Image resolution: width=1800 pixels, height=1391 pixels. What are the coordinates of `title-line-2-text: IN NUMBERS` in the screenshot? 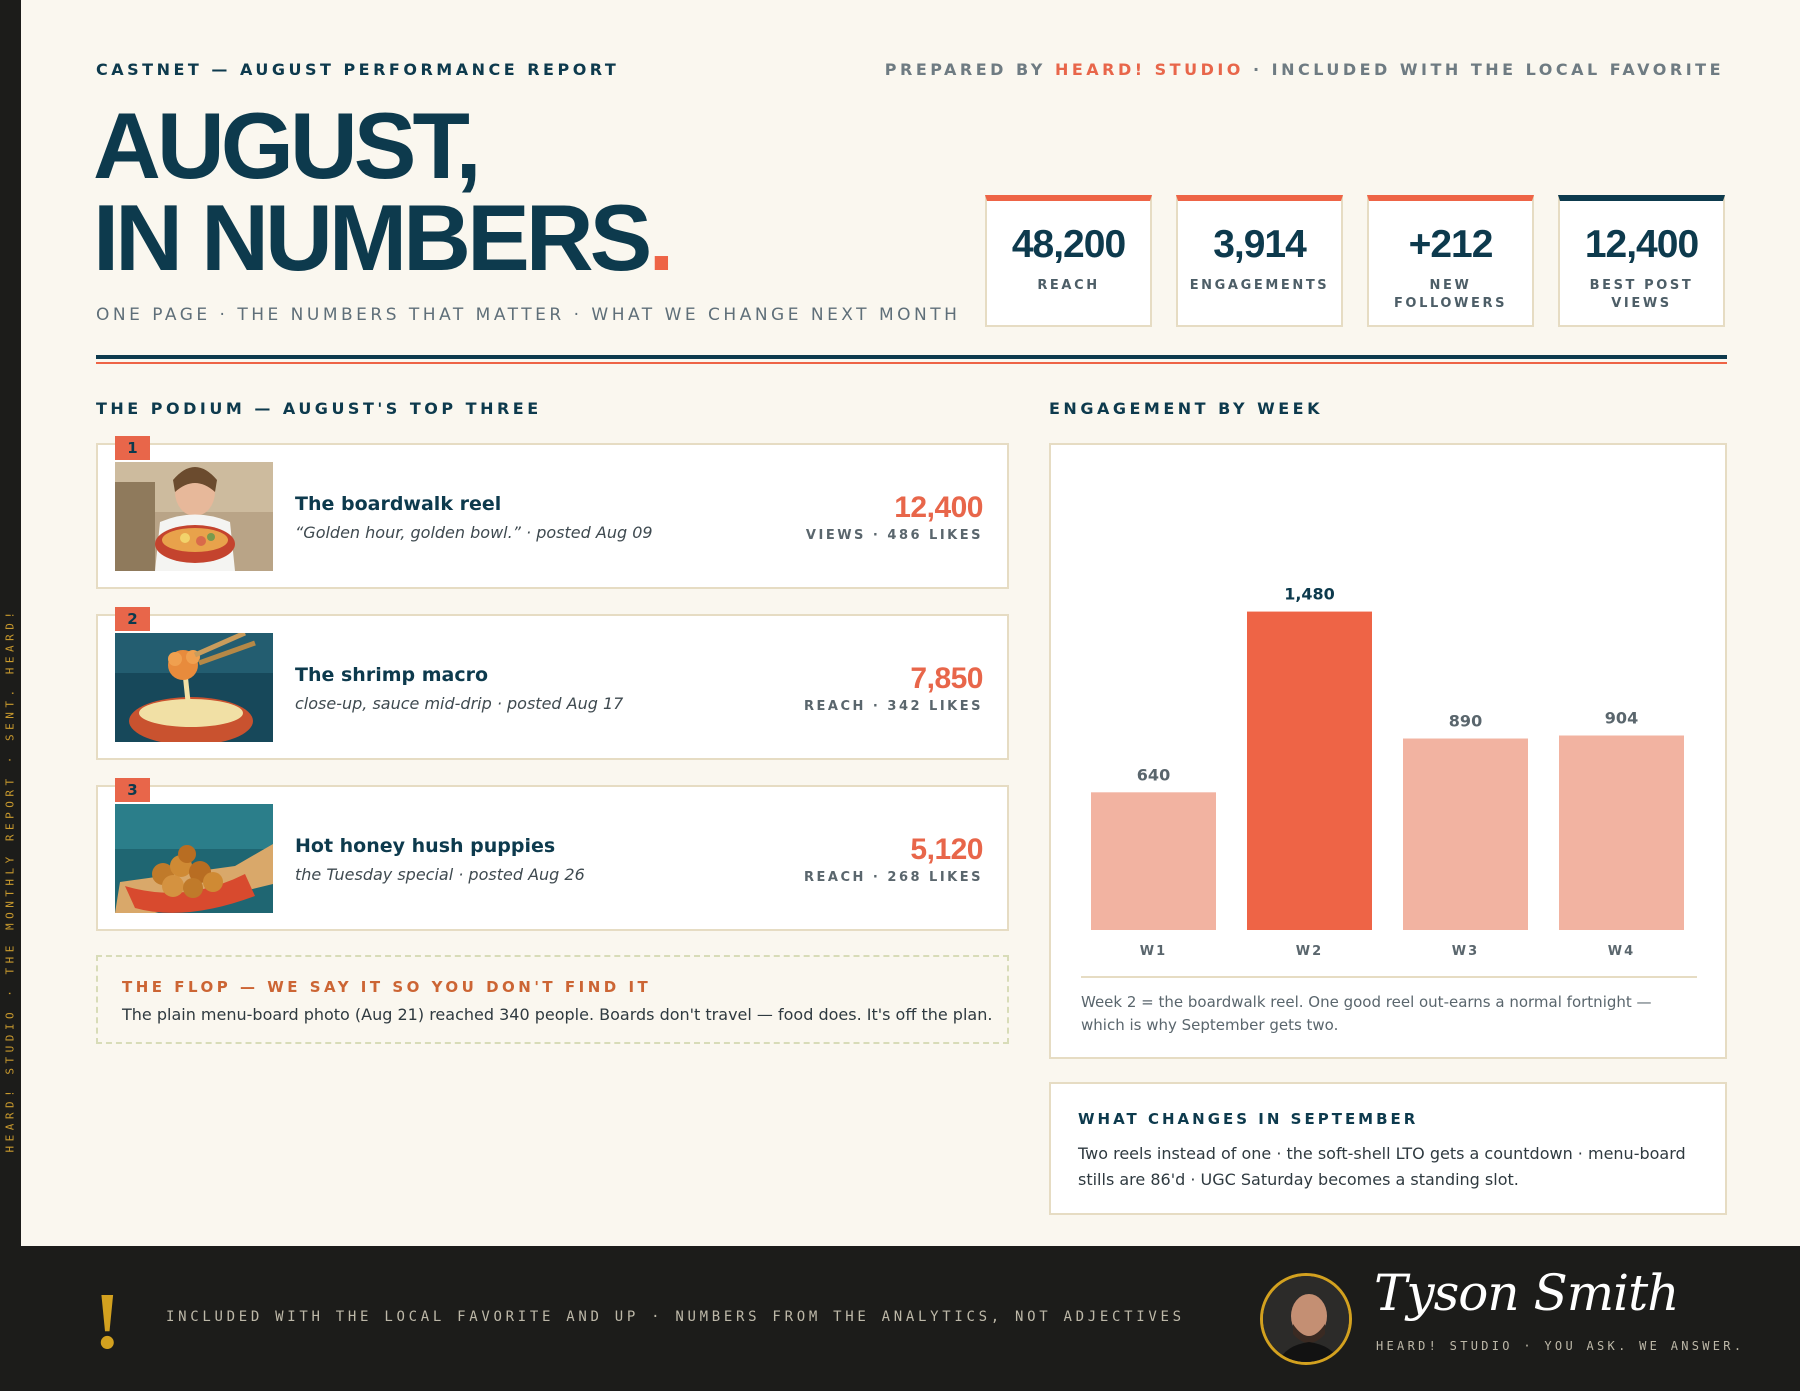 It's located at (372, 237).